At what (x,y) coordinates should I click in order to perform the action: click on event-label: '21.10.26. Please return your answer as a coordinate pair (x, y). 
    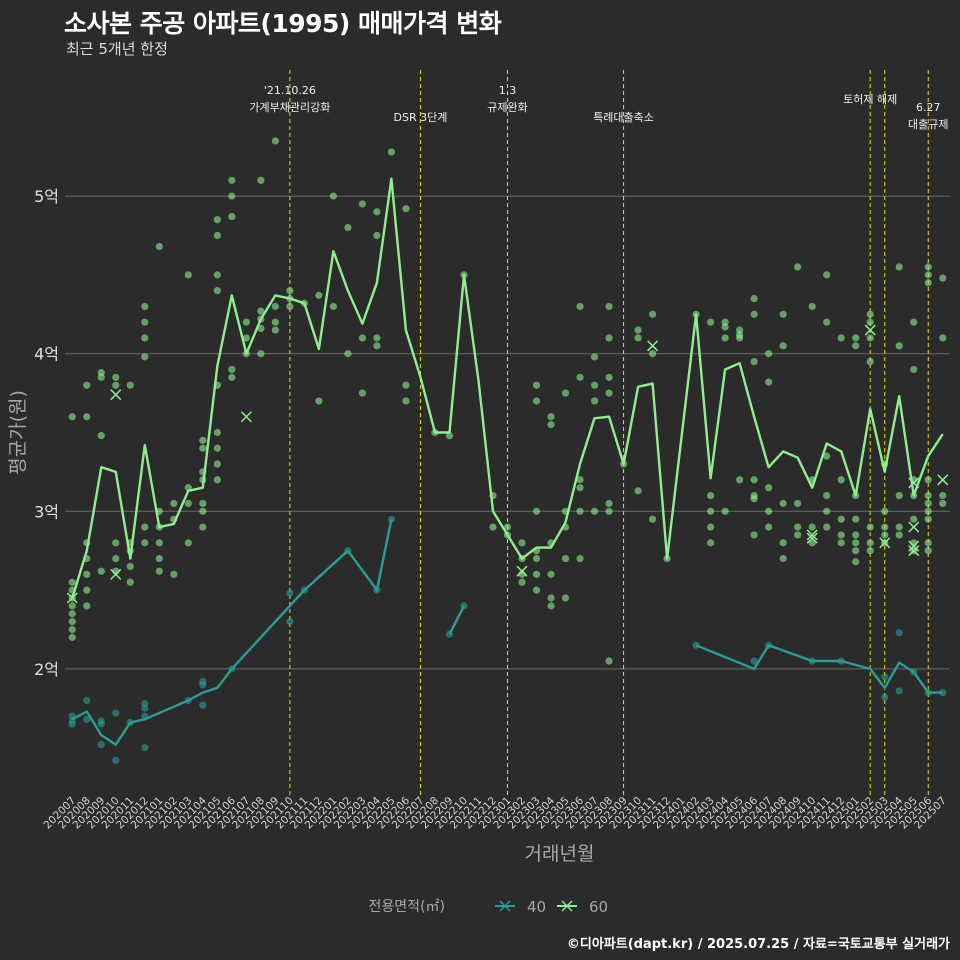
    Looking at the image, I should click on (290, 90).